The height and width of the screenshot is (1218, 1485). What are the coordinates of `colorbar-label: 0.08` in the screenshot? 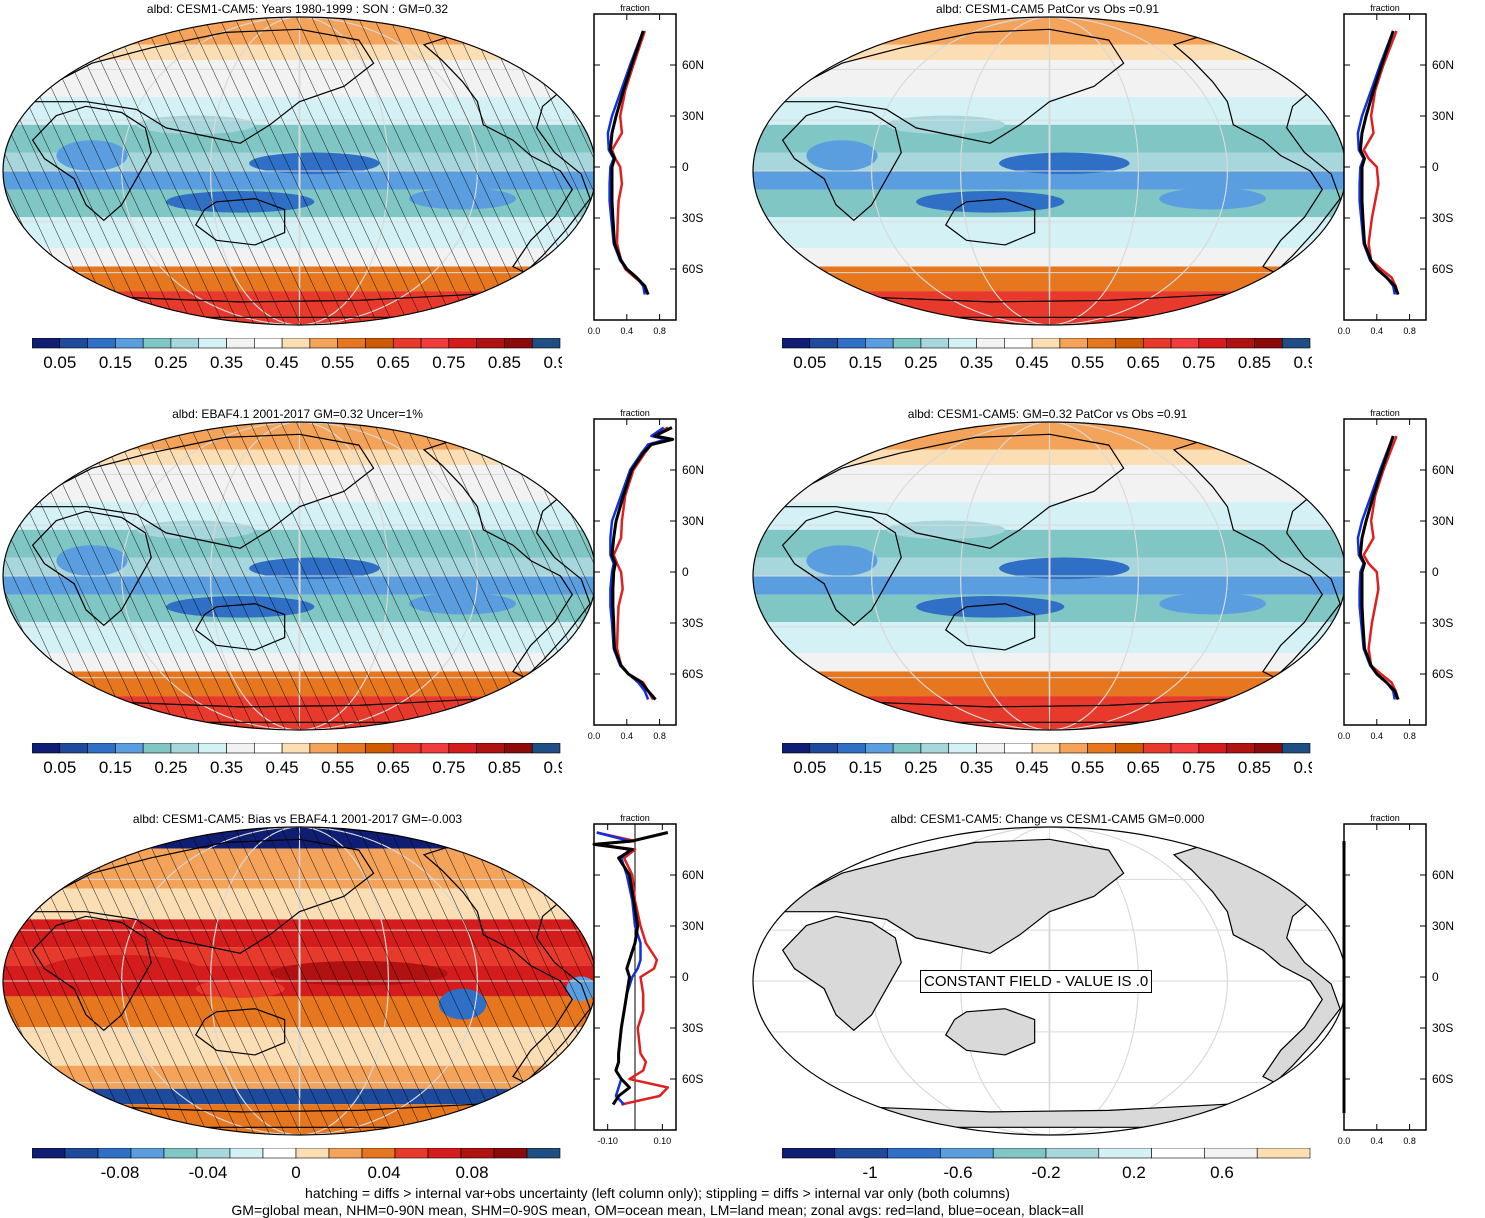 It's located at (471, 1172).